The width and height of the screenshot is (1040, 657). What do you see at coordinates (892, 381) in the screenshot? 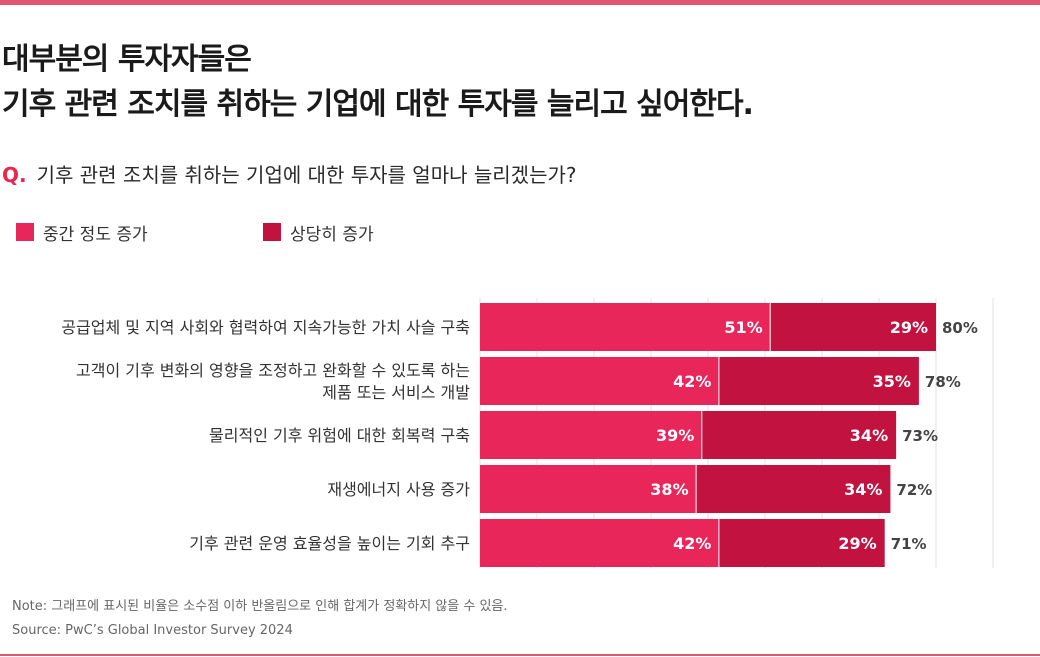
I see `data-label: 35%` at bounding box center [892, 381].